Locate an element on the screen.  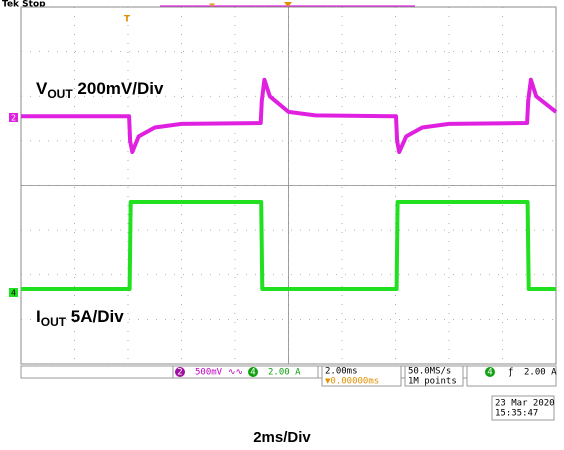
caption: 2ms/Div is located at coordinates (282, 437).